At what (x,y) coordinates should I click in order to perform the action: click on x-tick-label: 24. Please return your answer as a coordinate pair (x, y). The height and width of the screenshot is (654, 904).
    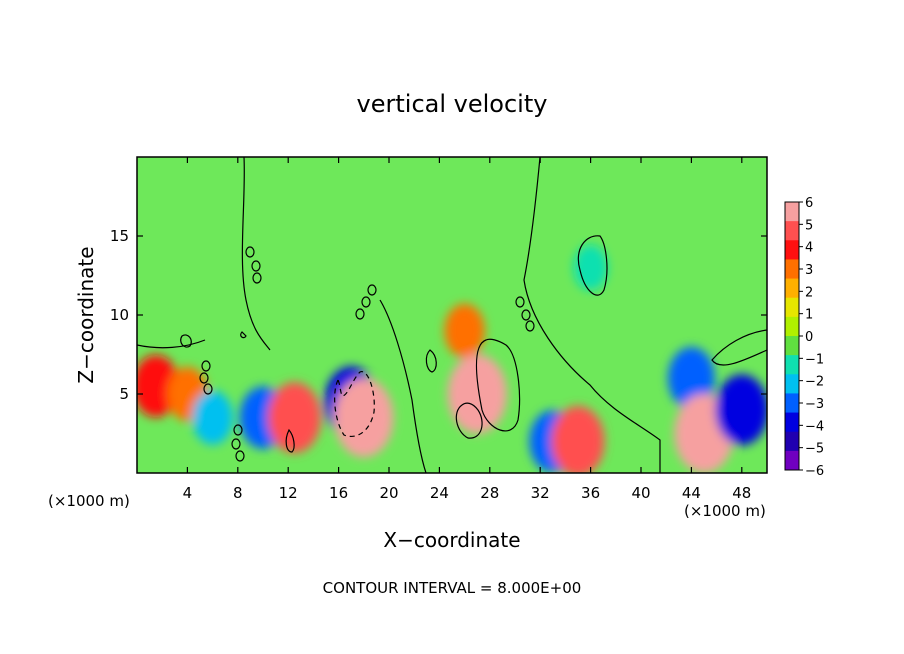
    Looking at the image, I should click on (439, 493).